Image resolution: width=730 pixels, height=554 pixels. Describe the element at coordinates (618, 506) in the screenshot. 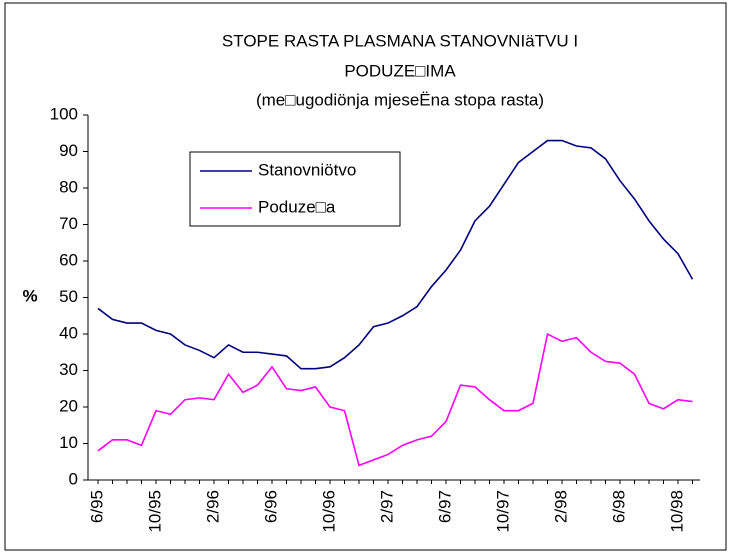

I see `x-tick-label: 6/98` at that location.